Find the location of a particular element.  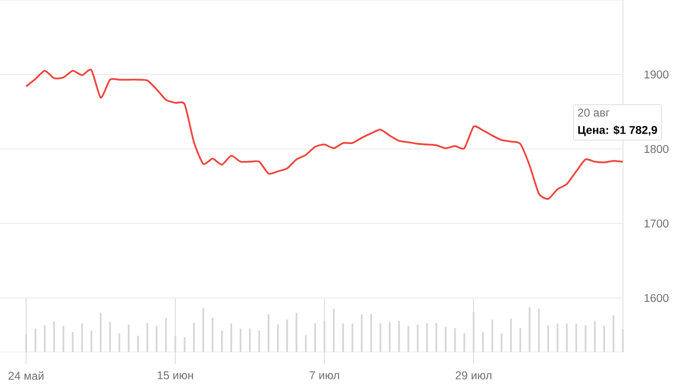

y-tick-label: 1600 is located at coordinates (656, 298).